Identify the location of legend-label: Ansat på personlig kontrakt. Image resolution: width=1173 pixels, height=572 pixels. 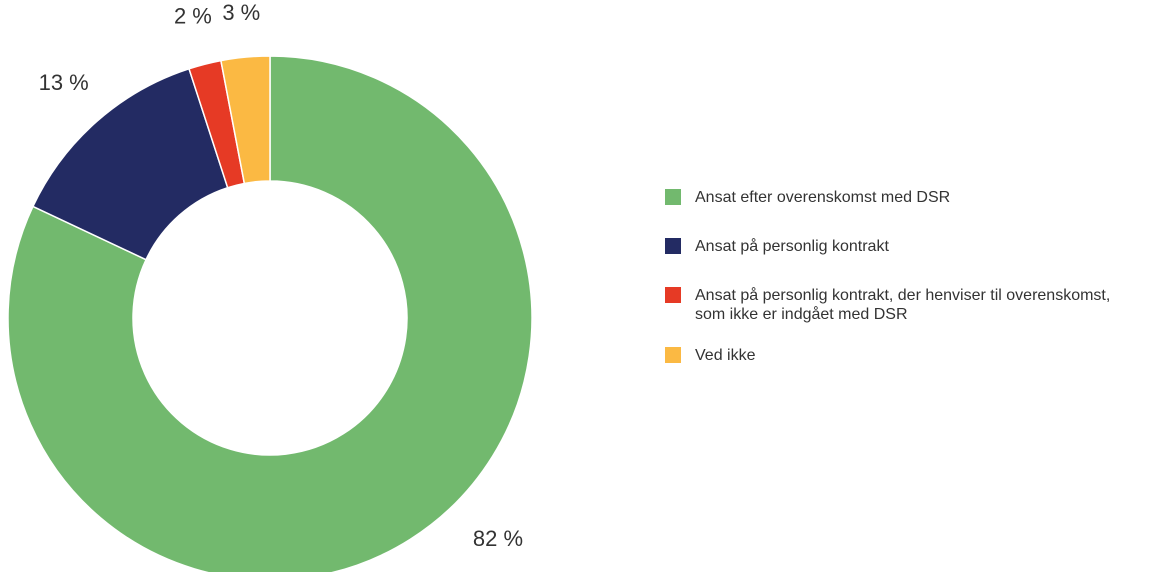
(792, 246).